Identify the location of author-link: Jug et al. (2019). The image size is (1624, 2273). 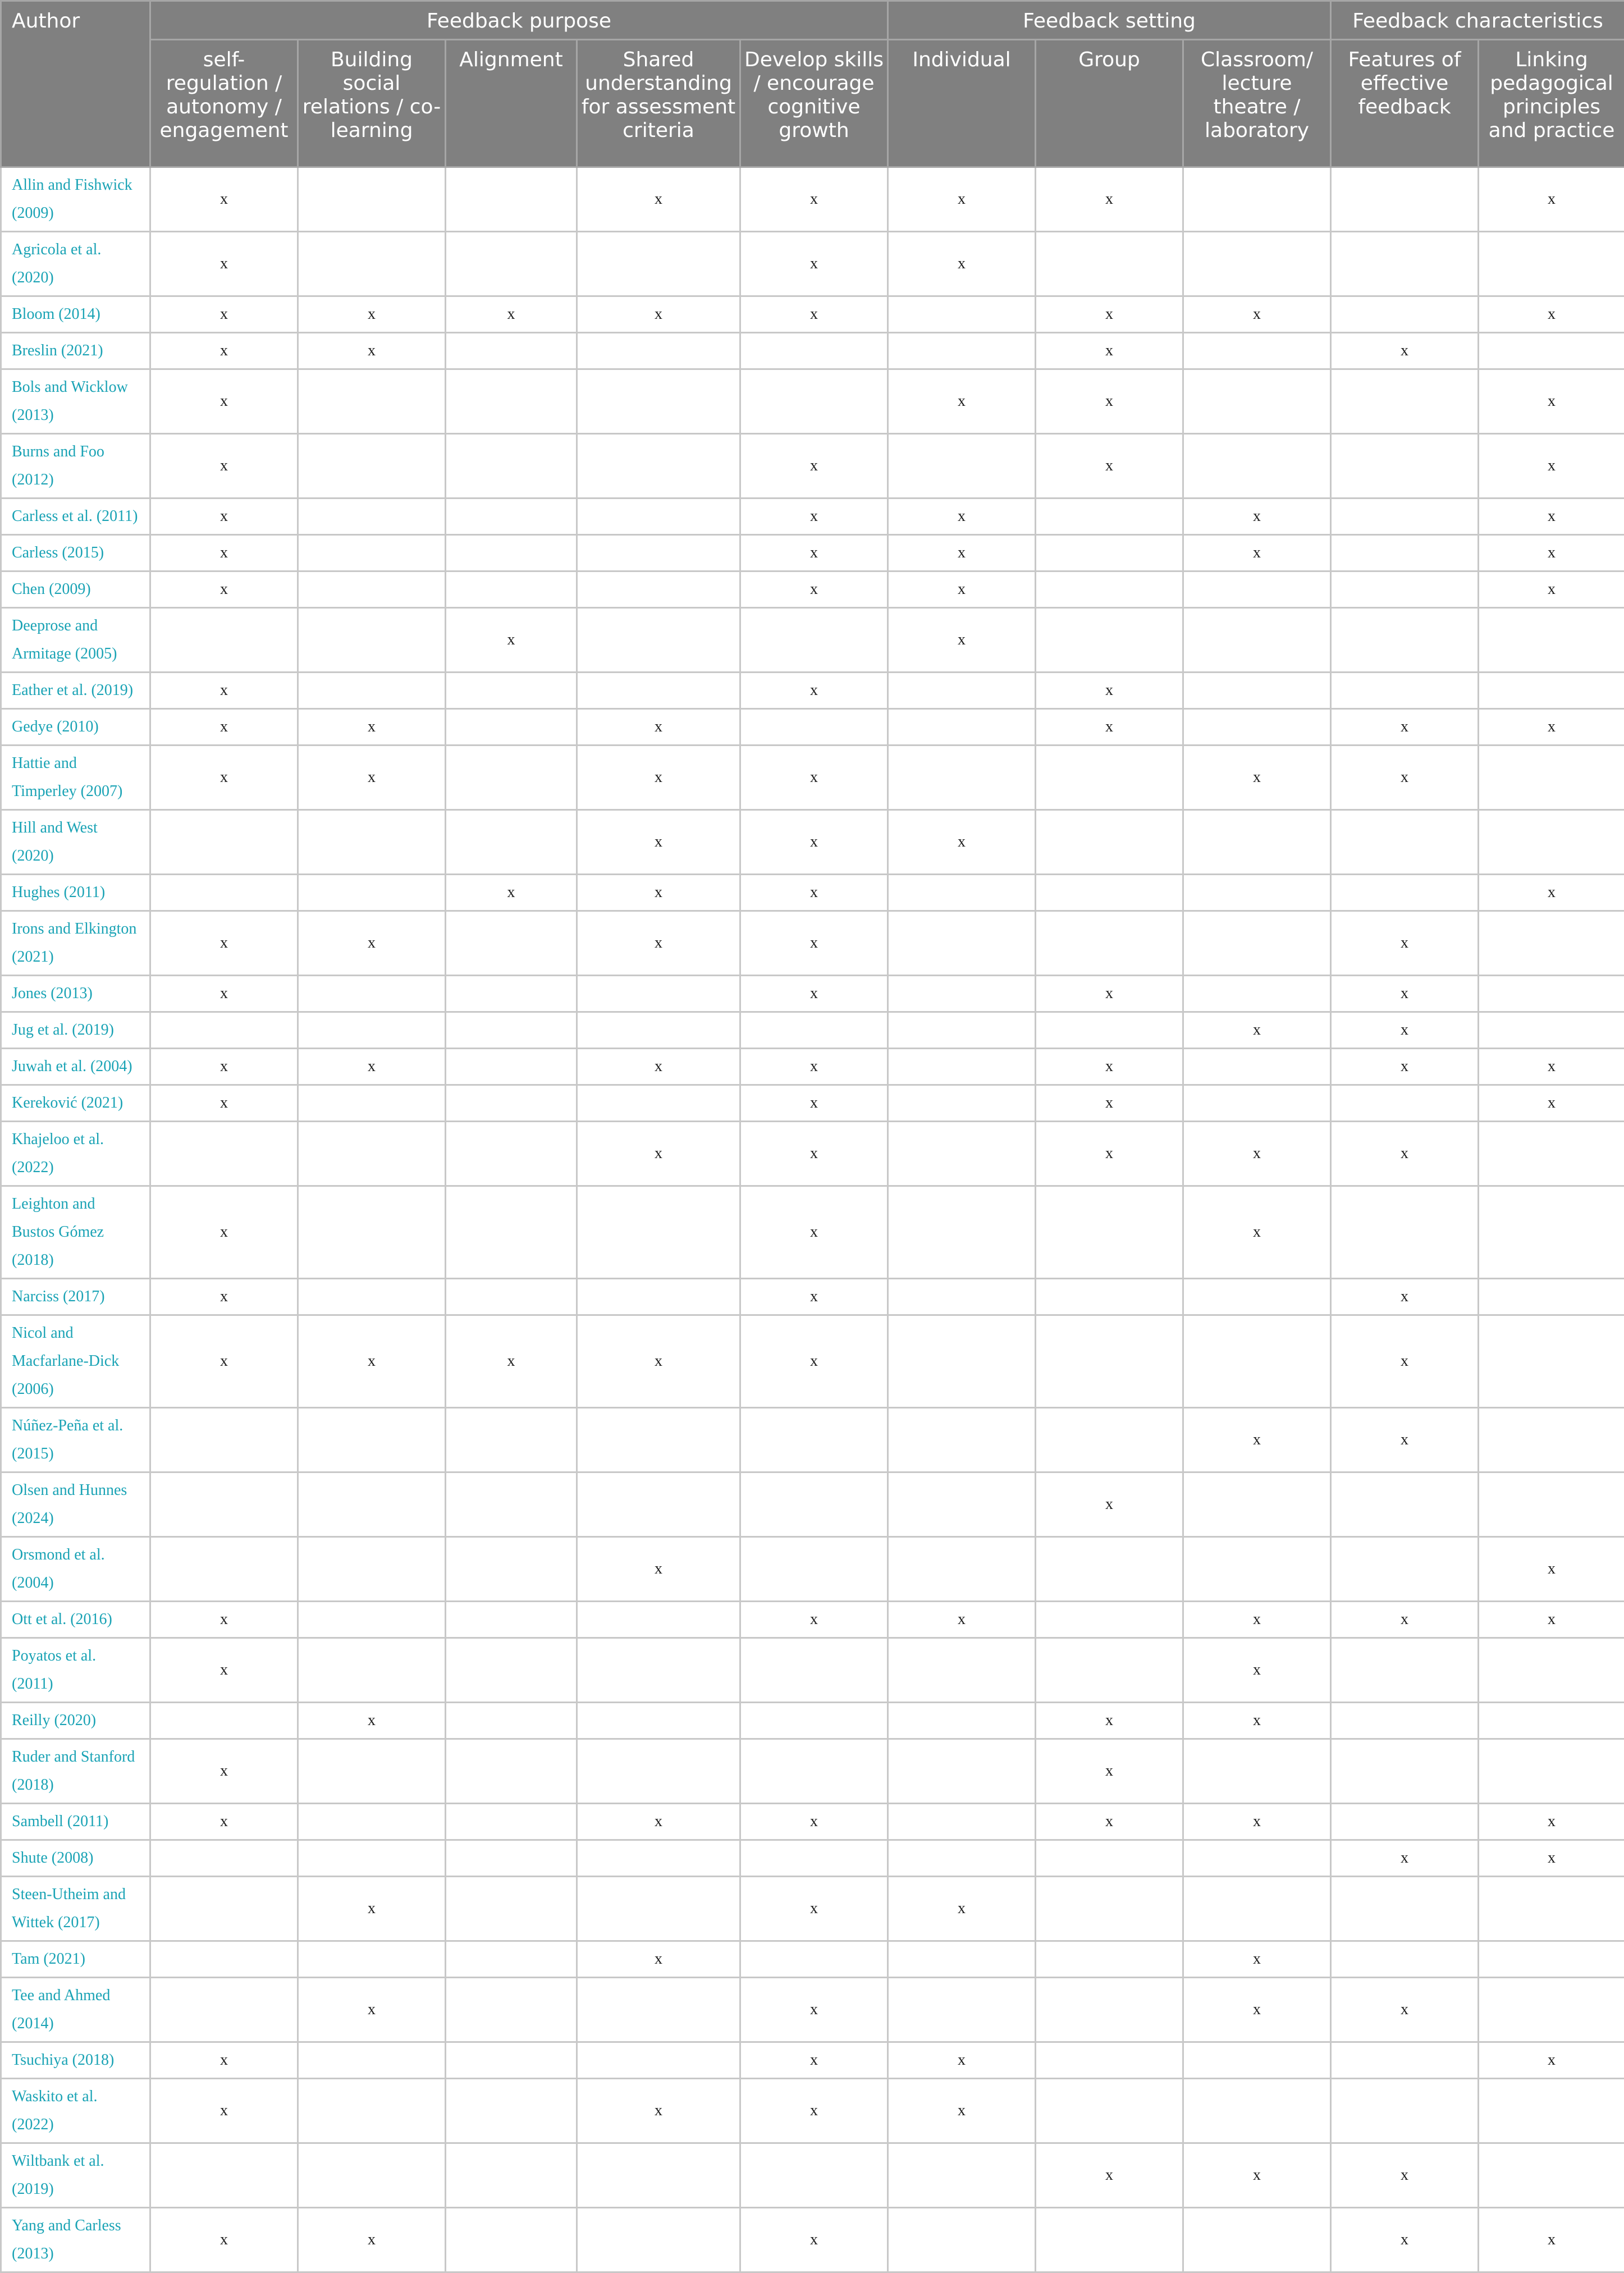
(63, 1030).